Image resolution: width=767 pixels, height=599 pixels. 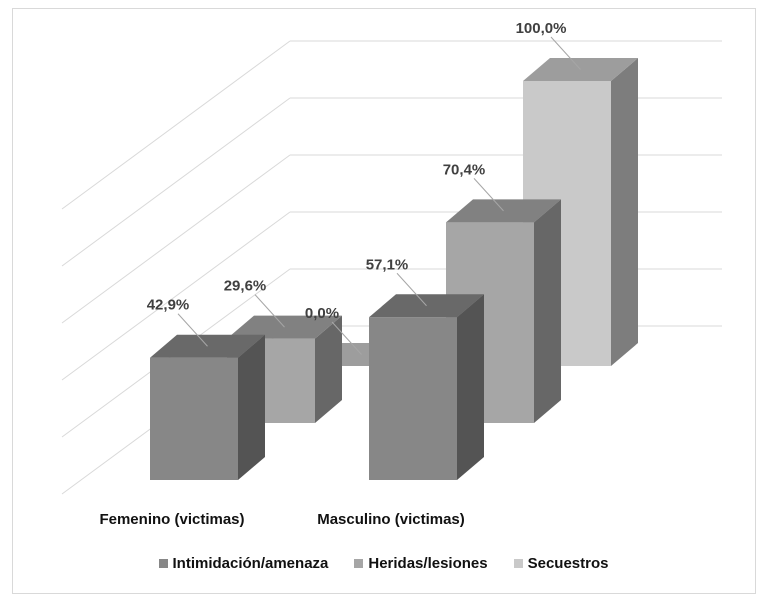 What do you see at coordinates (168, 305) in the screenshot?
I see `data-label: 42,9%` at bounding box center [168, 305].